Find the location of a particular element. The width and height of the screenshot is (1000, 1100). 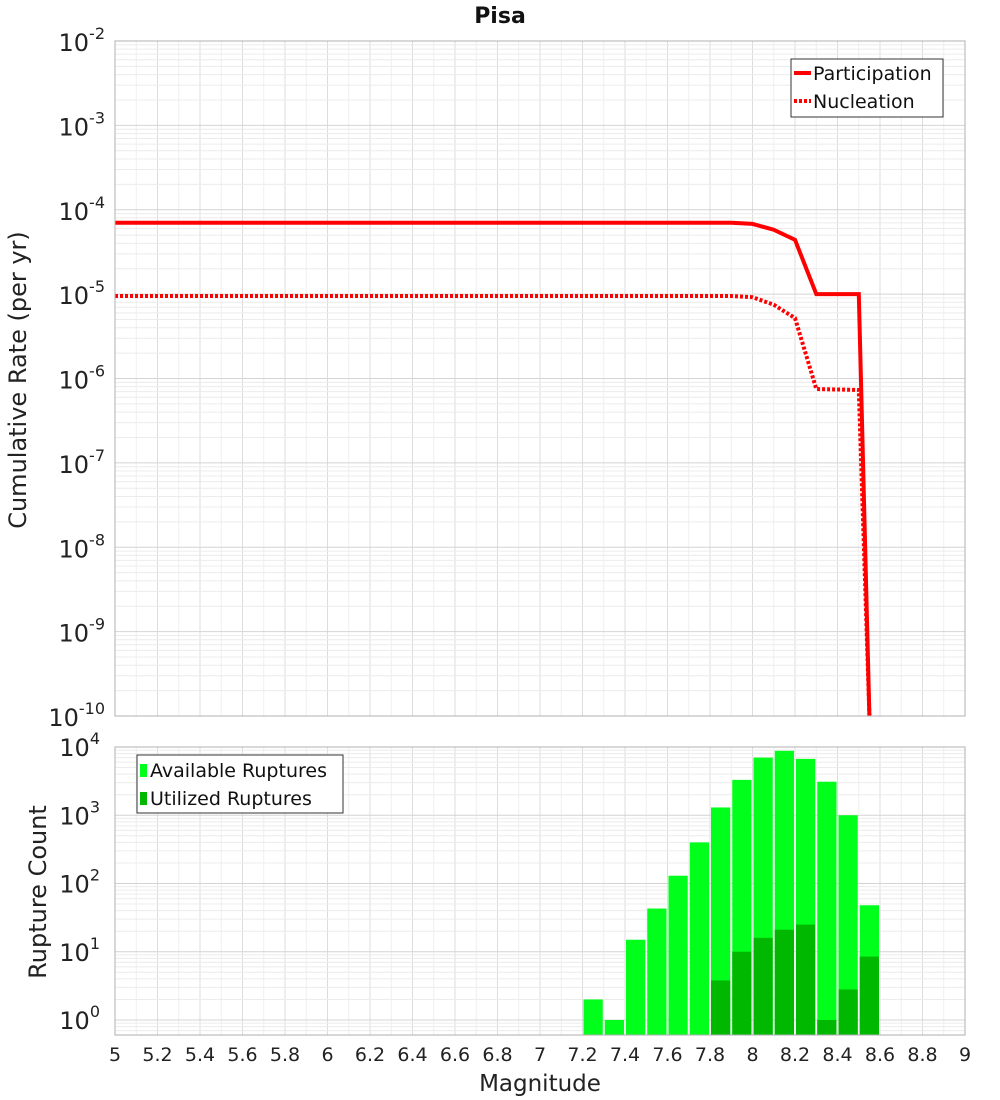

y-tick-label: 10⁻³ is located at coordinates (82, 124).